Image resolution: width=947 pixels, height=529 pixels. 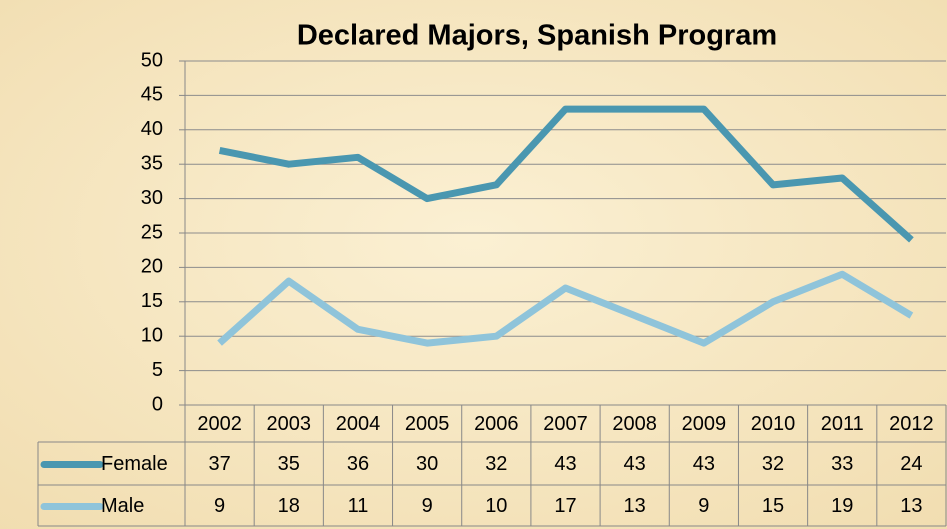 I want to click on x-tick-label: 2011, so click(x=842, y=424).